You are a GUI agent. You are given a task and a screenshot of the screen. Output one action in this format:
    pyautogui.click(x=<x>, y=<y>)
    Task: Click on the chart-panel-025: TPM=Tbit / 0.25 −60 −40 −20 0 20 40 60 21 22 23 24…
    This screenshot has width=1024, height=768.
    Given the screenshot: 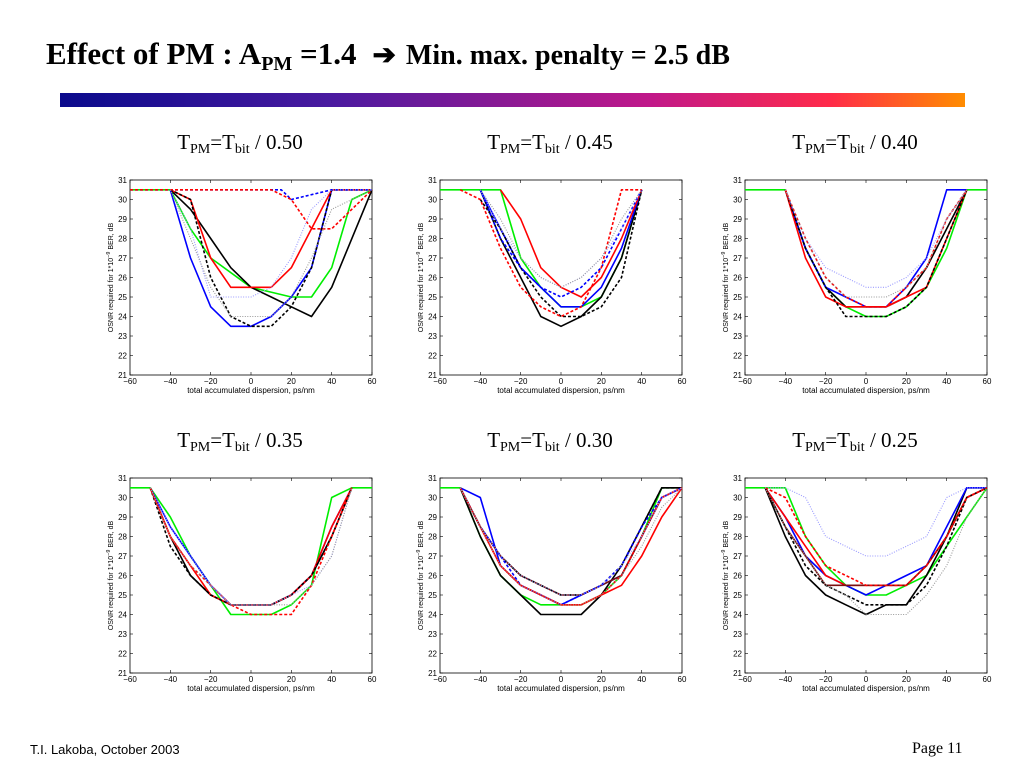 What is the action you would take?
    pyautogui.click(x=868, y=578)
    